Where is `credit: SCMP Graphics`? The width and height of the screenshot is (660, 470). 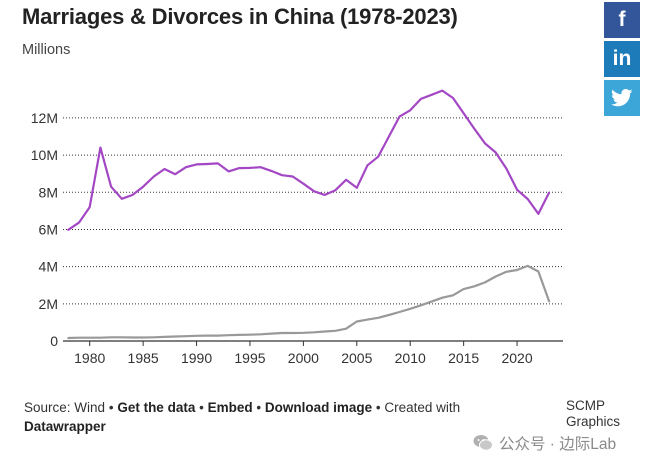
credit: SCMP Graphics is located at coordinates (594, 414).